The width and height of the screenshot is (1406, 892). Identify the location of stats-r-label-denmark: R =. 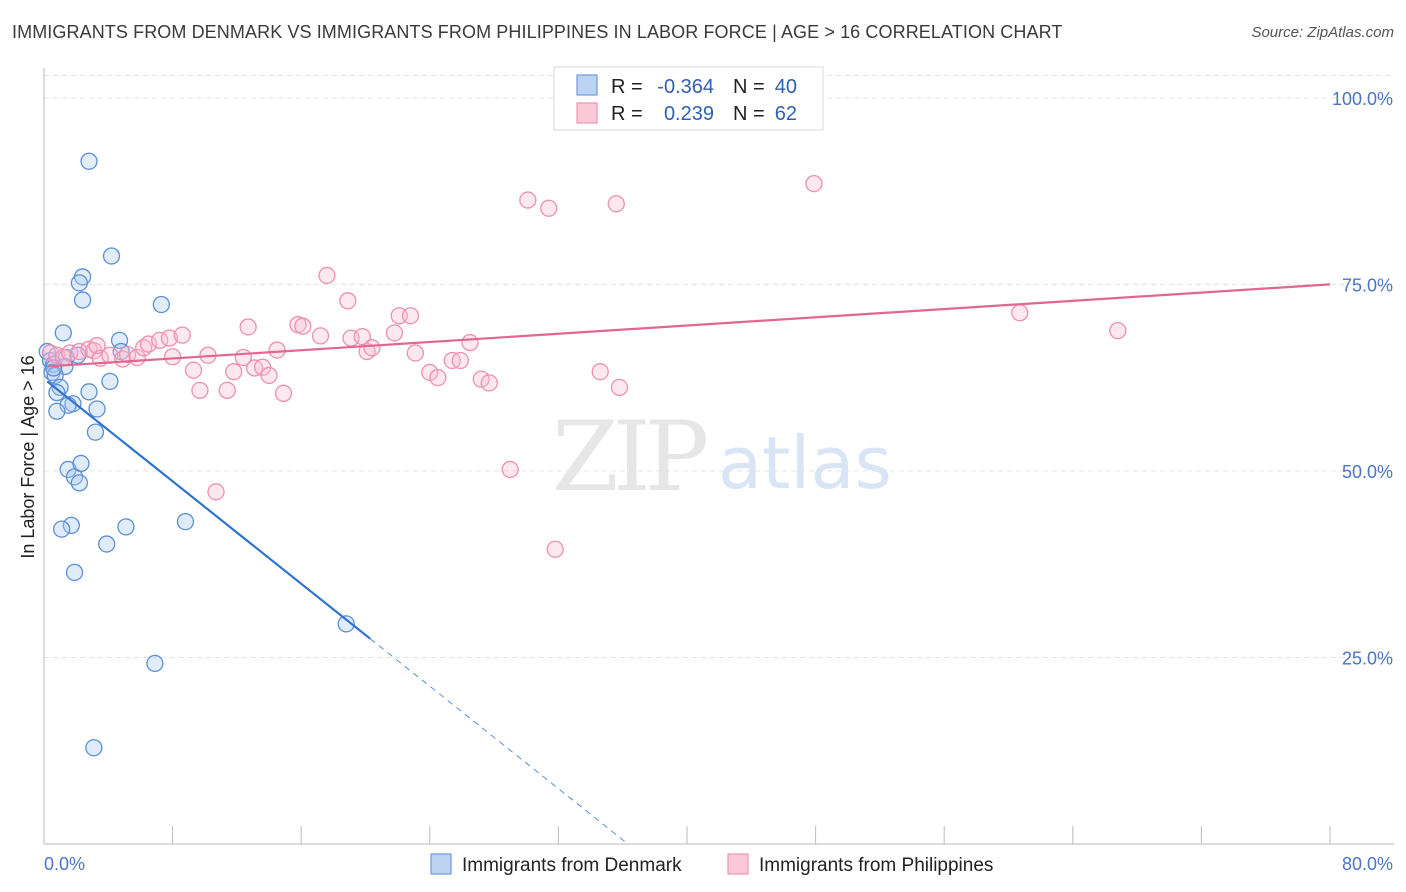
(627, 87).